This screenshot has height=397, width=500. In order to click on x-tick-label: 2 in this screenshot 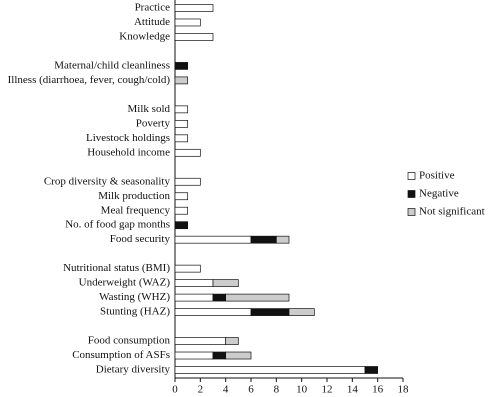, I will do `click(201, 390)`.